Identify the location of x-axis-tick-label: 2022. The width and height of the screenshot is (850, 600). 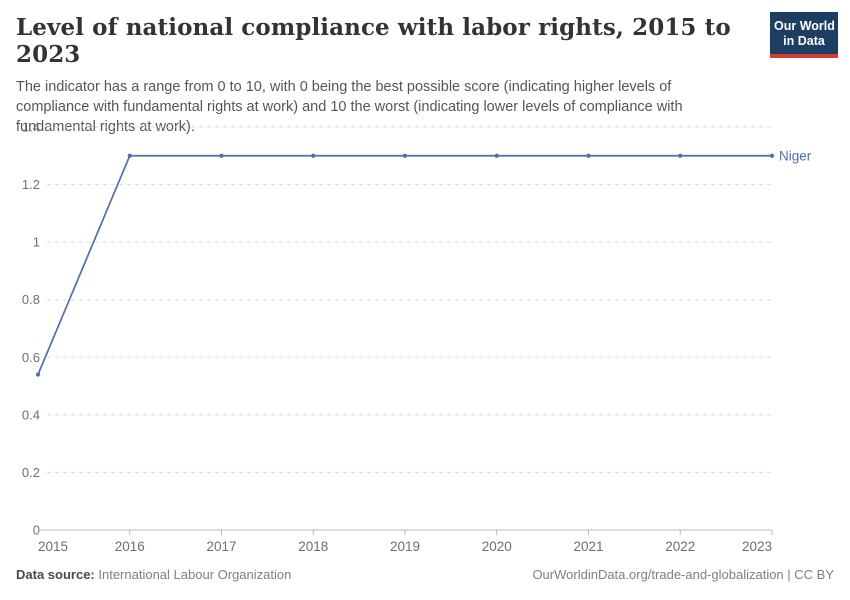
(680, 546).